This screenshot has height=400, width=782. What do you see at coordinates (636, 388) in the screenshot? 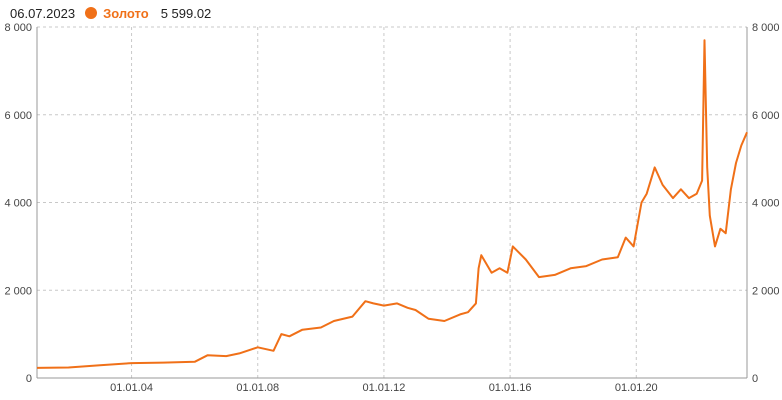
I see `x-tick-label: 01.01.20` at bounding box center [636, 388].